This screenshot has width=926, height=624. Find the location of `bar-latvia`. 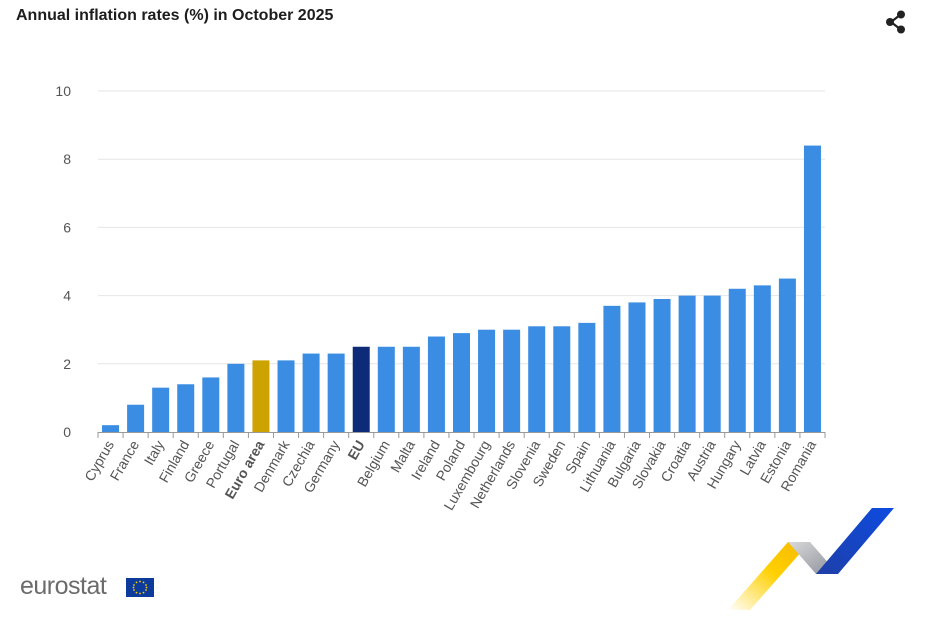

bar-latvia is located at coordinates (762, 358).